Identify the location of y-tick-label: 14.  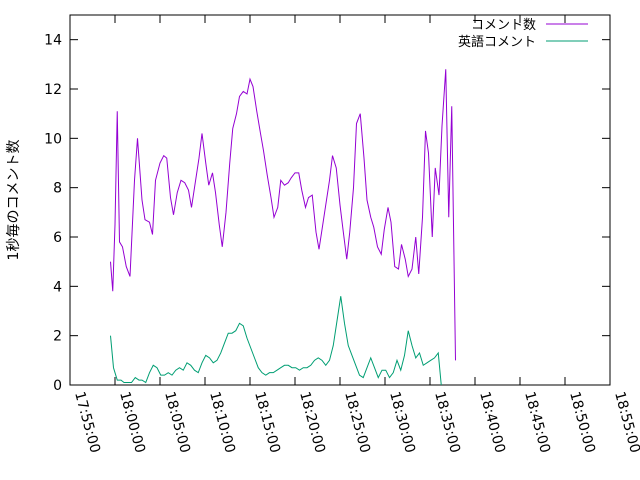
(53, 41).